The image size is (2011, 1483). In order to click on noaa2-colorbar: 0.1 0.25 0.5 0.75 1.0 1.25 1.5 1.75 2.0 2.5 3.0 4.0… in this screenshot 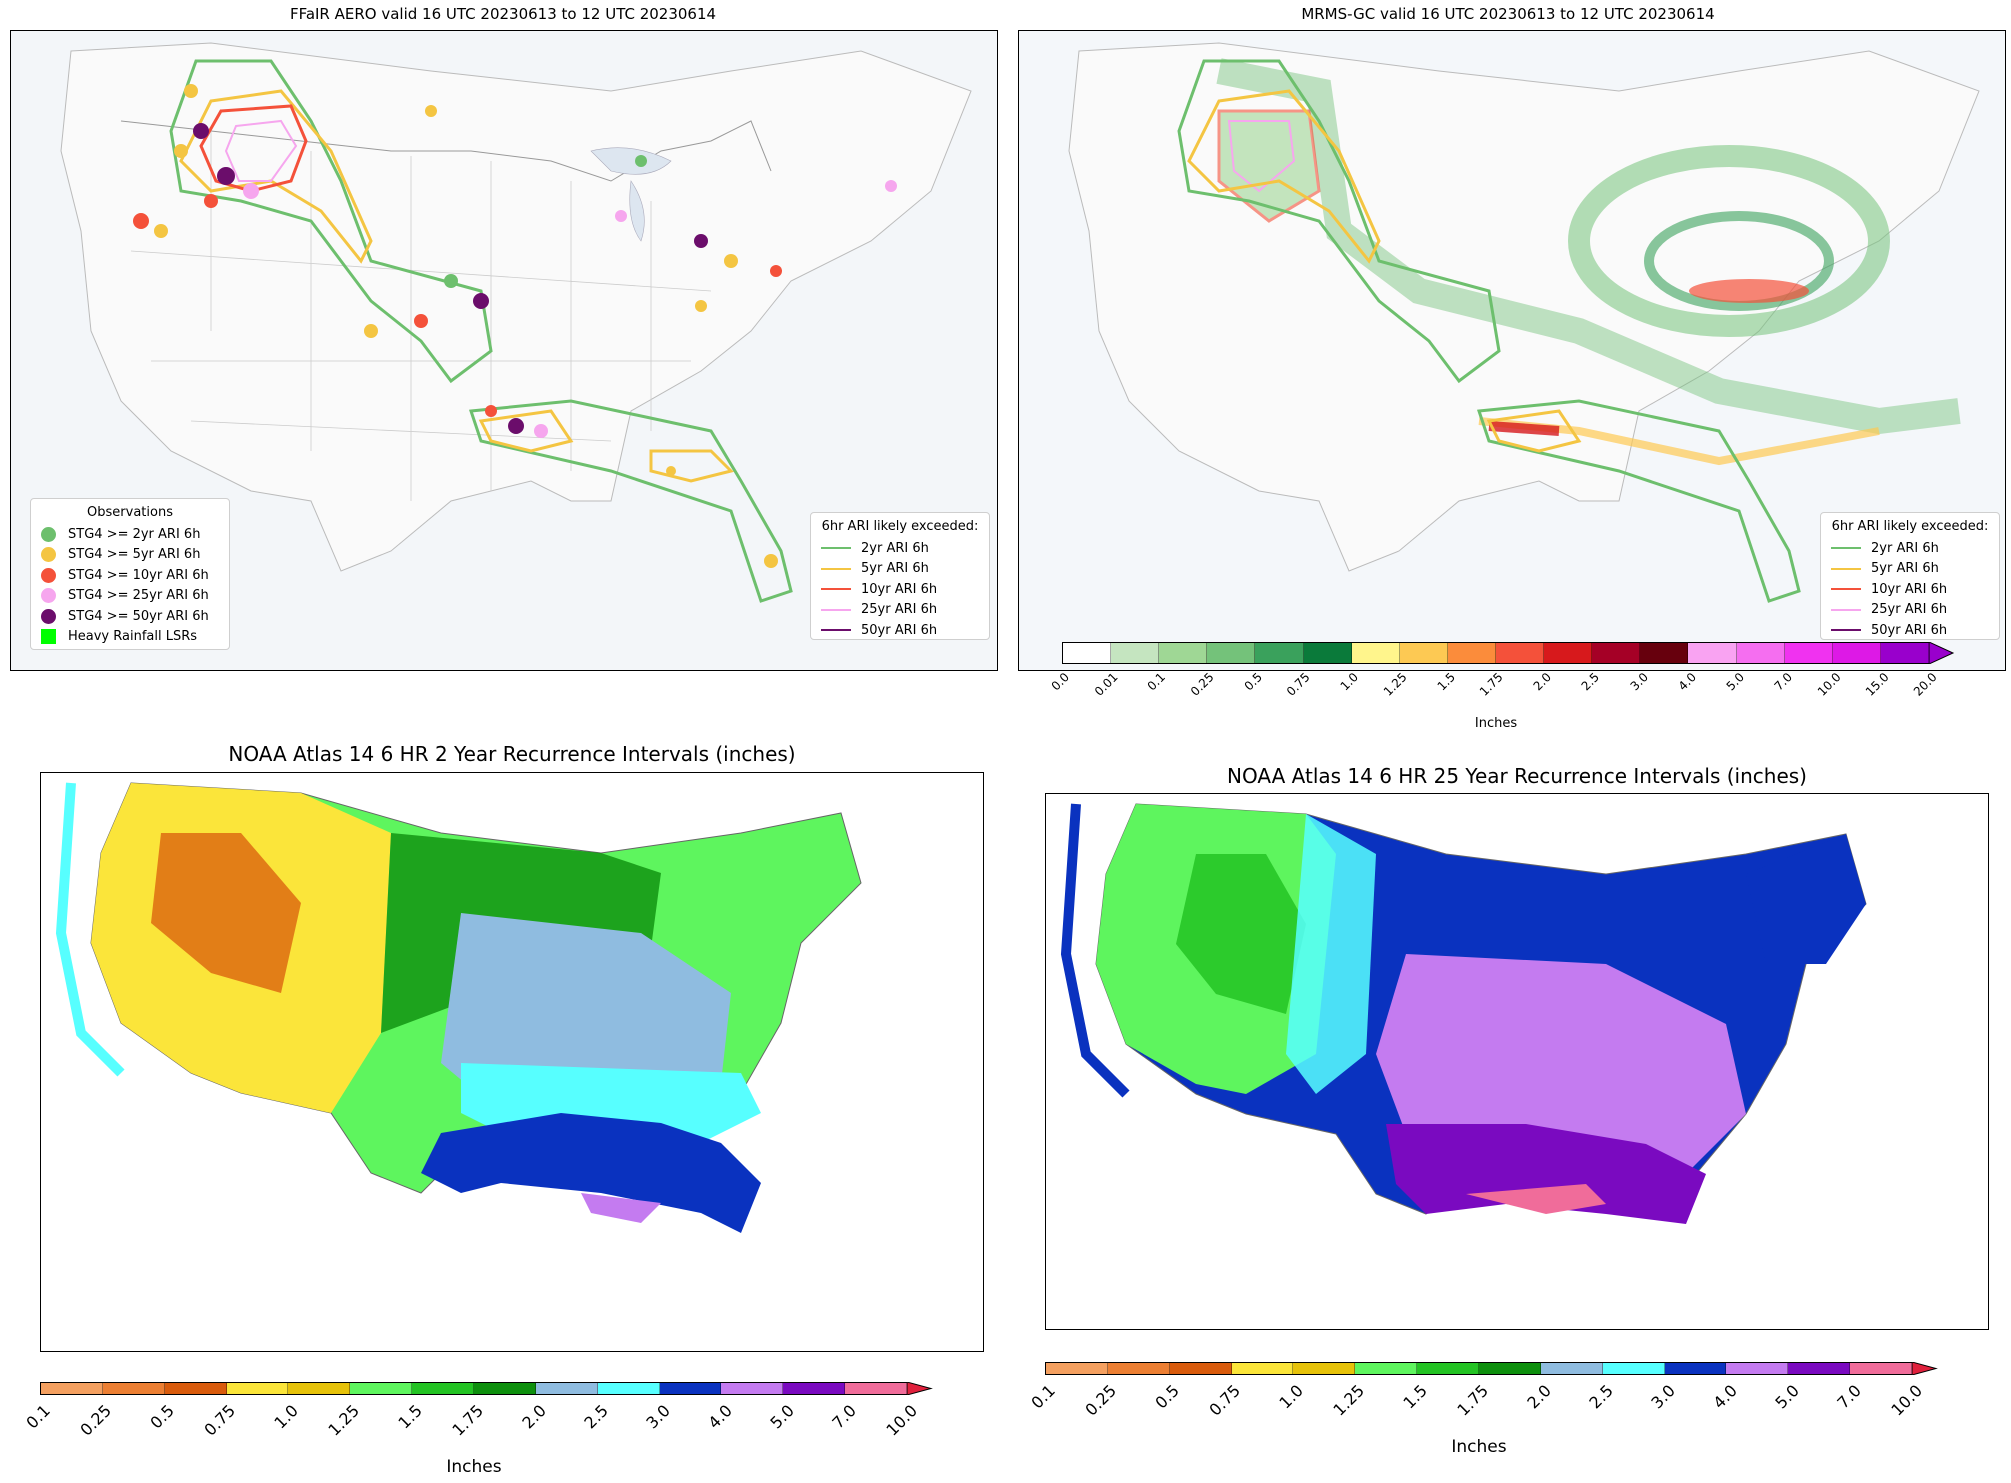, I will do `click(477, 1429)`.